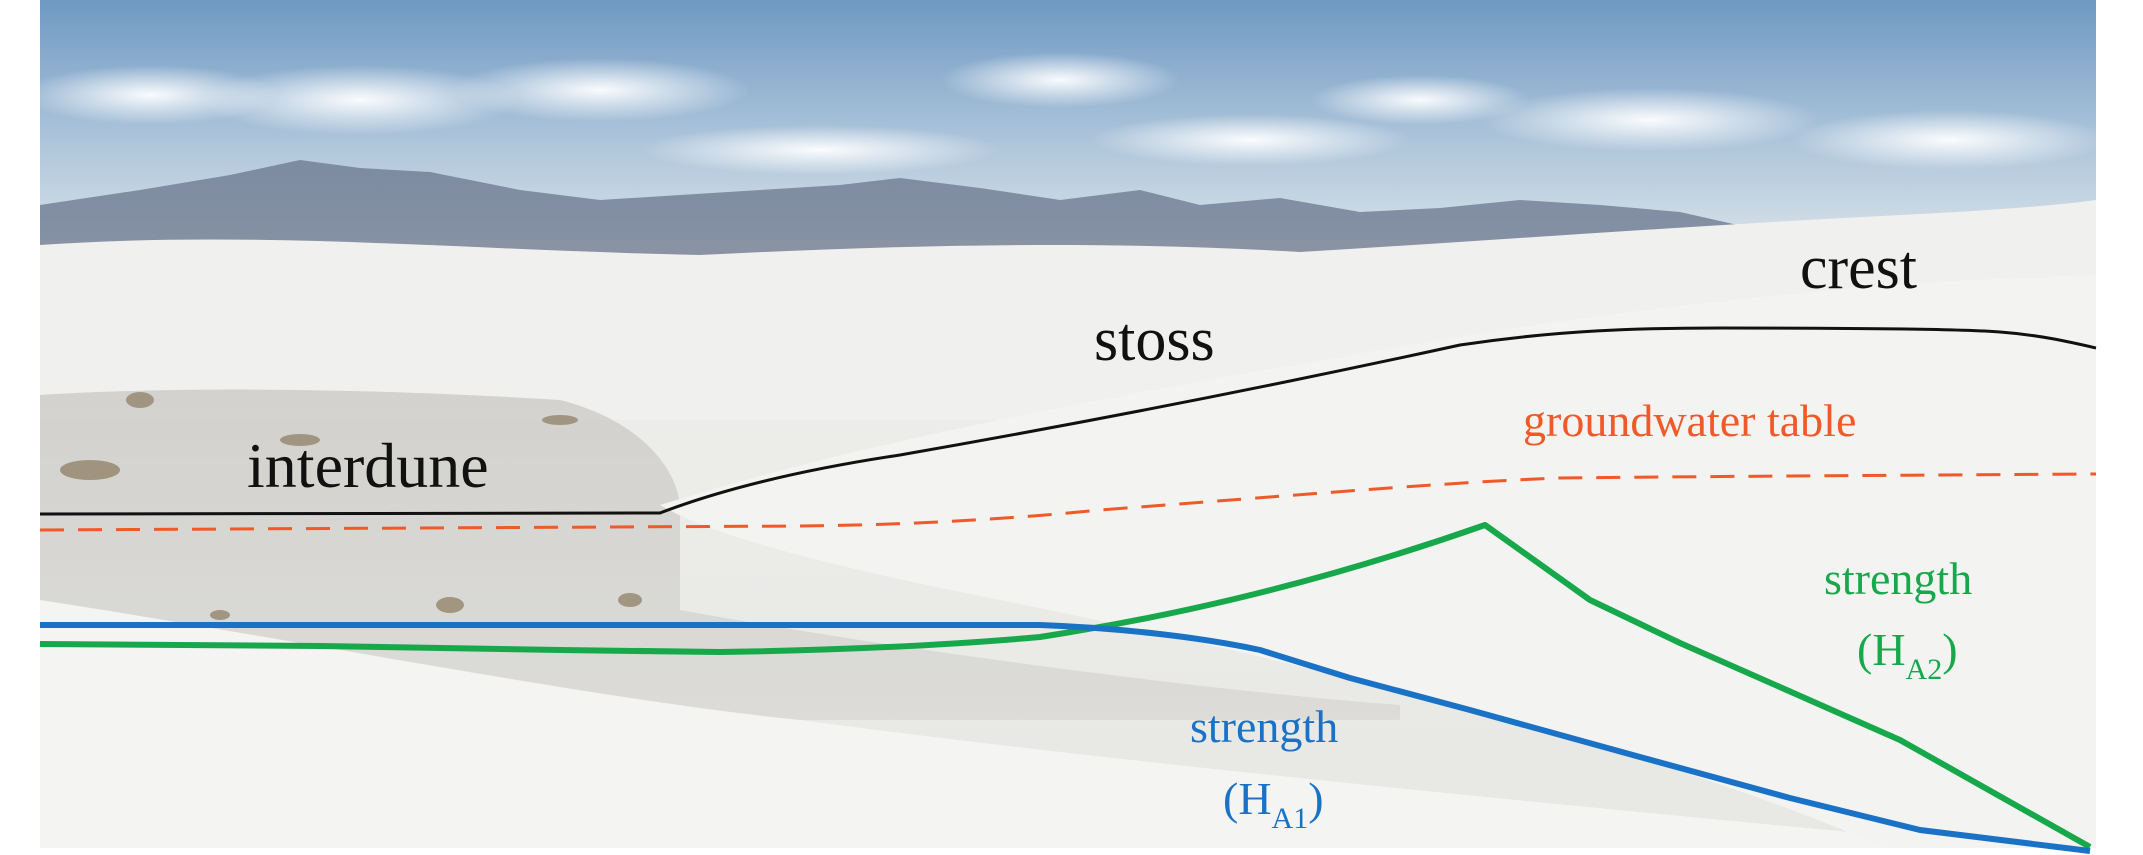 This screenshot has height=855, width=2143. Describe the element at coordinates (1689, 420) in the screenshot. I see `groundwater-table-label: groundwater table` at that location.